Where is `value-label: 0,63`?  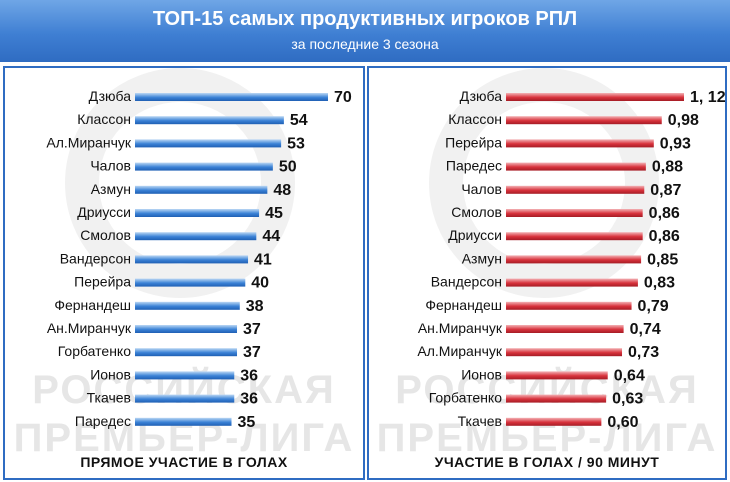
value-label: 0,63 is located at coordinates (627, 399).